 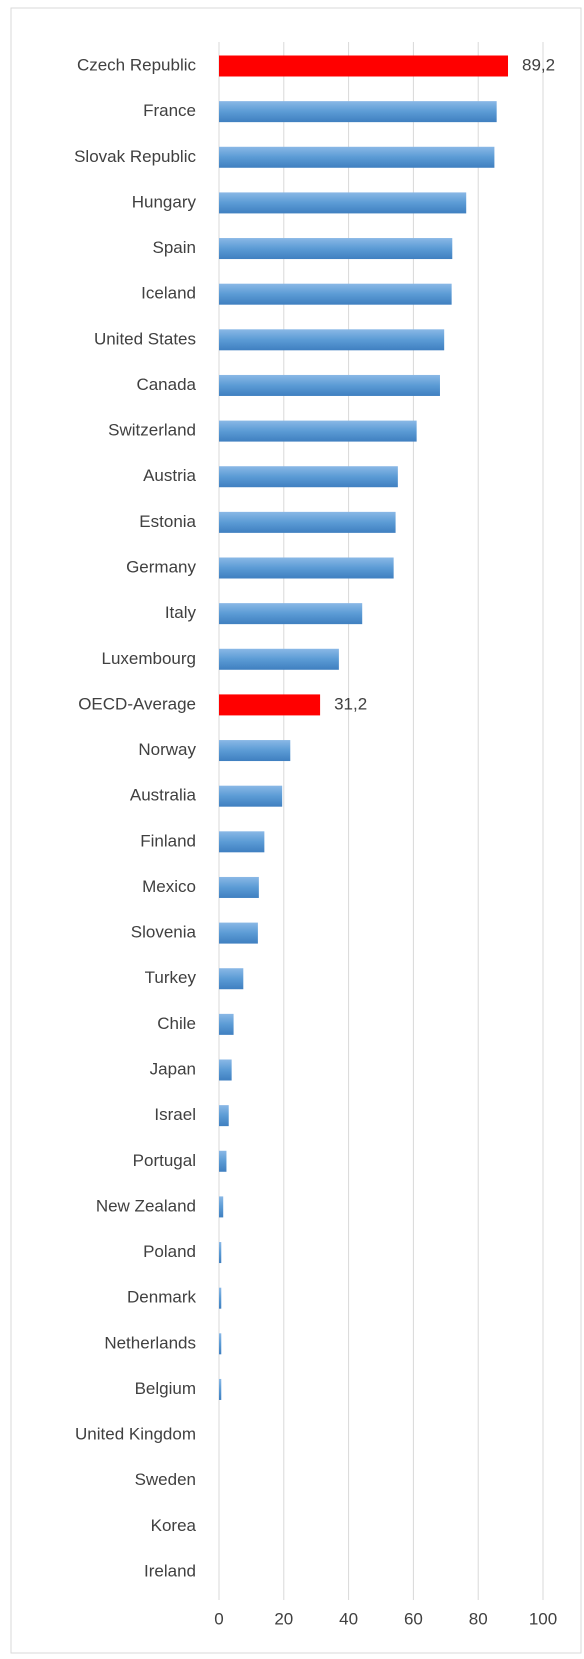 I want to click on y-tick-label: Austria, so click(x=169, y=475).